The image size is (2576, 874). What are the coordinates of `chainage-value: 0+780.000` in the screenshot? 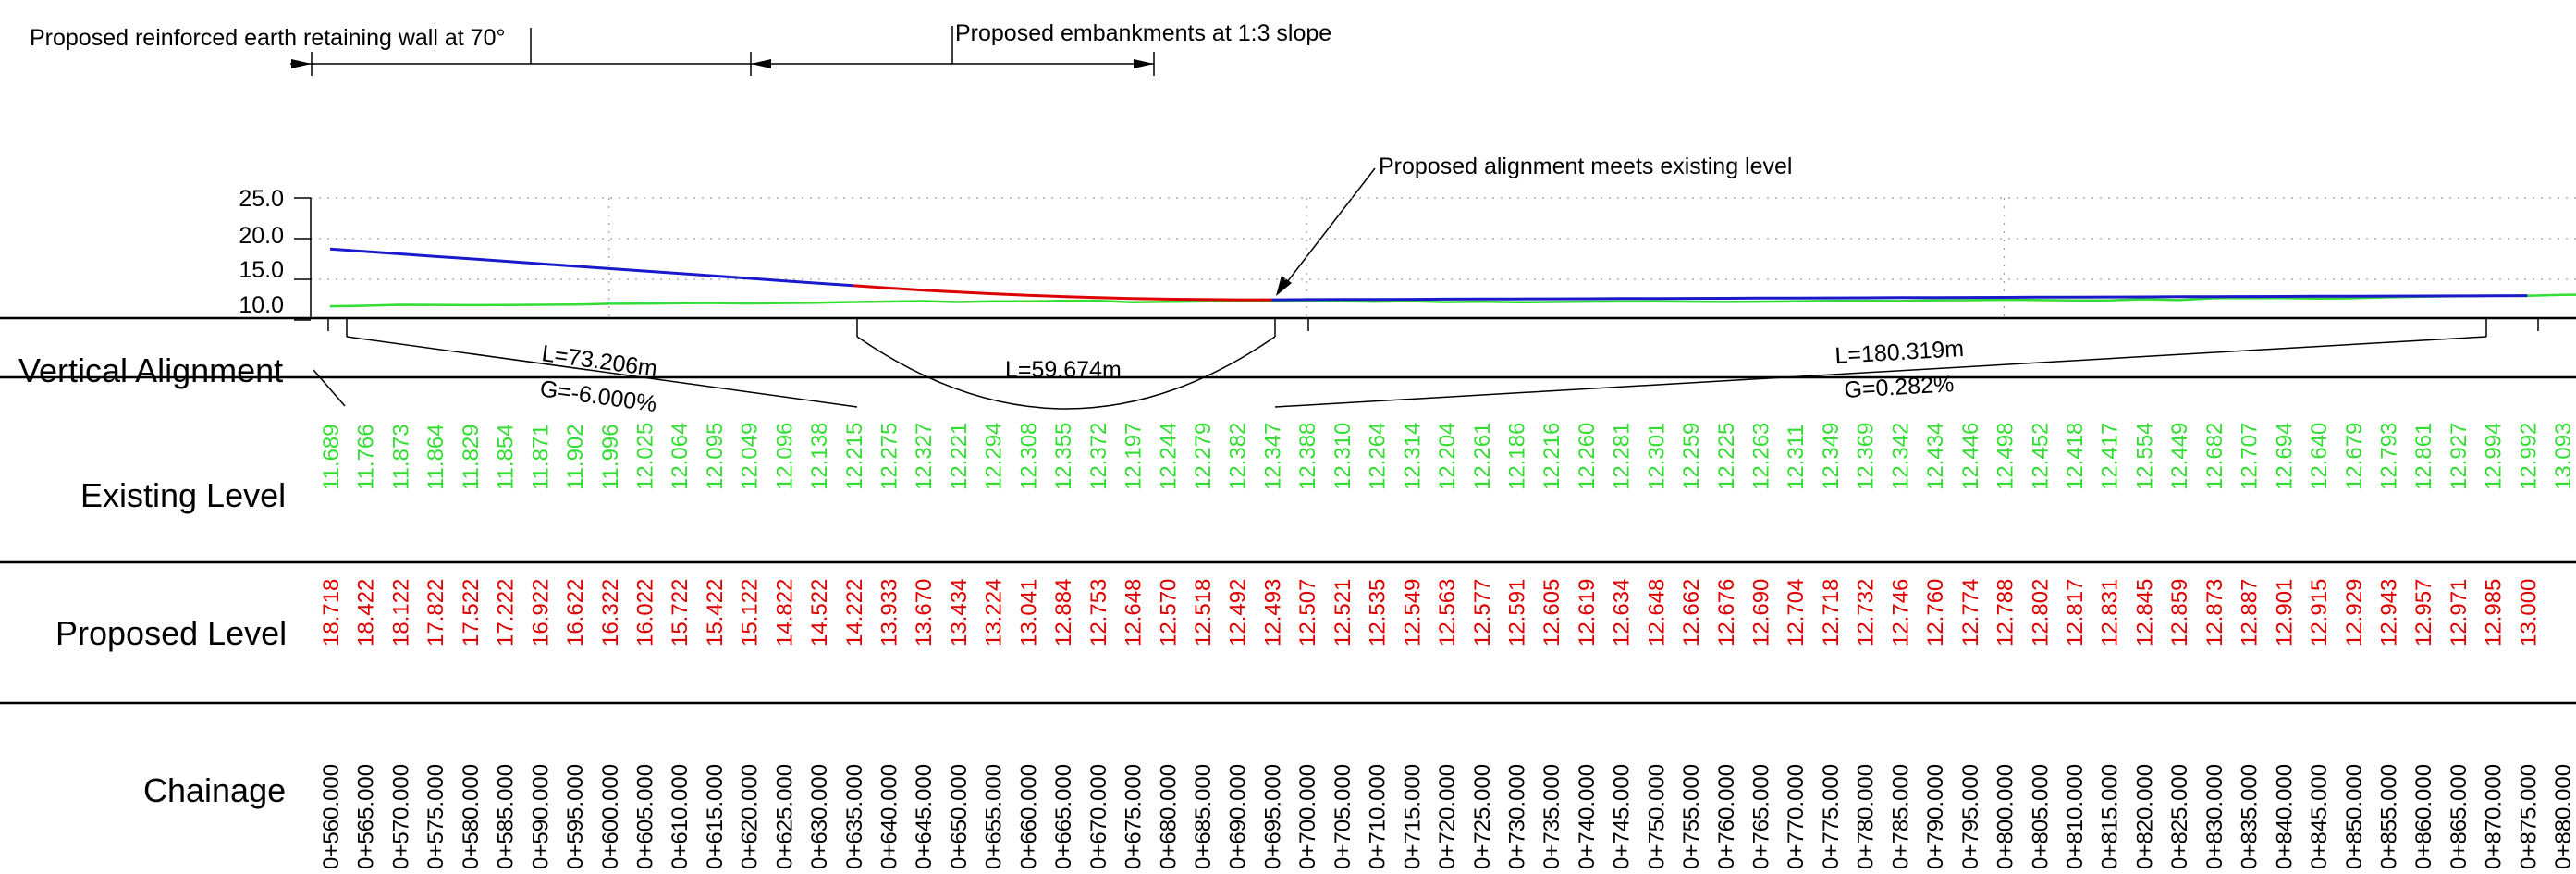 It's located at (1866, 816).